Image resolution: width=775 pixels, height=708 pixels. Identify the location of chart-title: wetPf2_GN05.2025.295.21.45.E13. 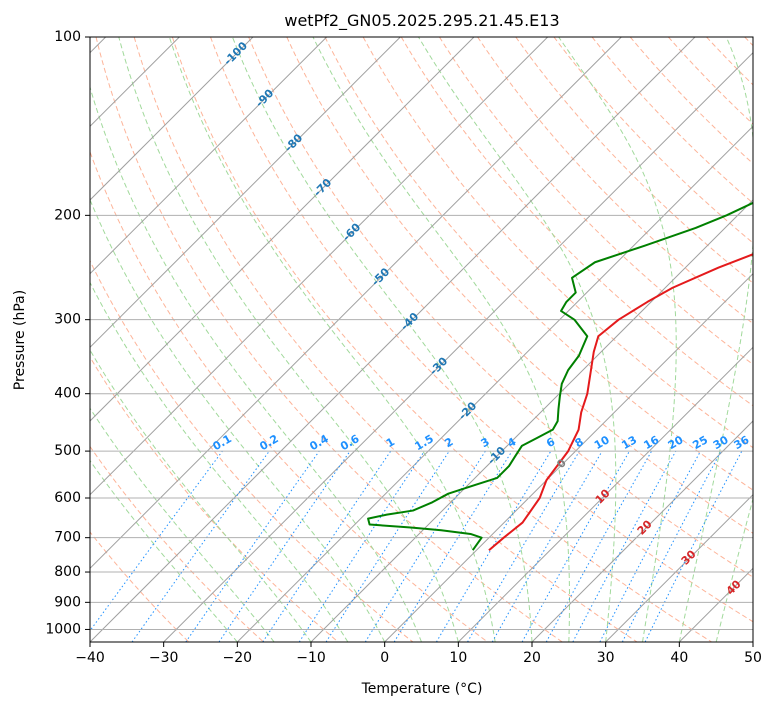
(421, 21).